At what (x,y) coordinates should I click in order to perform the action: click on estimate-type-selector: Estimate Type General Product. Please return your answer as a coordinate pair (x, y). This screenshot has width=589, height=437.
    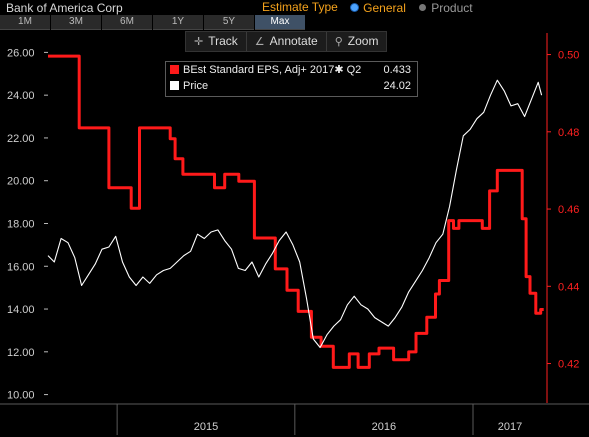
    Looking at the image, I should click on (367, 7).